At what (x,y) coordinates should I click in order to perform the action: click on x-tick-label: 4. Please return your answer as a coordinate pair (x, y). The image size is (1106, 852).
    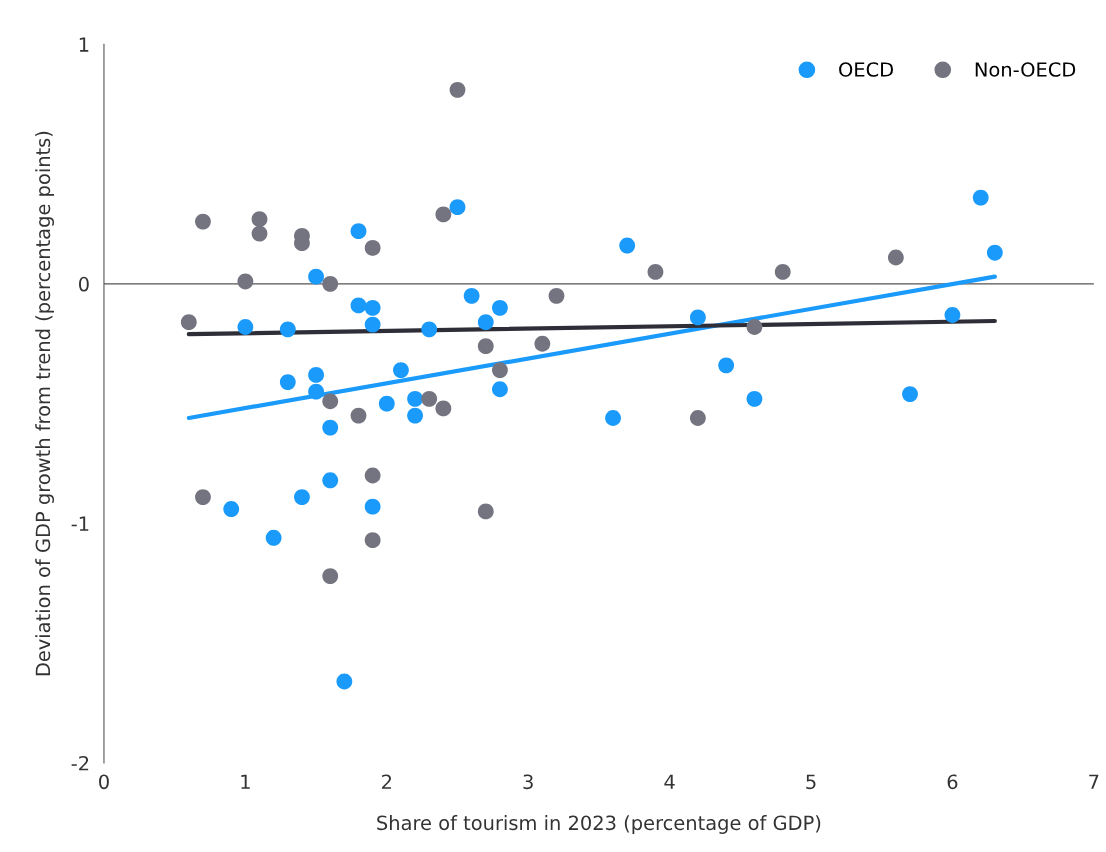
    Looking at the image, I should click on (669, 781).